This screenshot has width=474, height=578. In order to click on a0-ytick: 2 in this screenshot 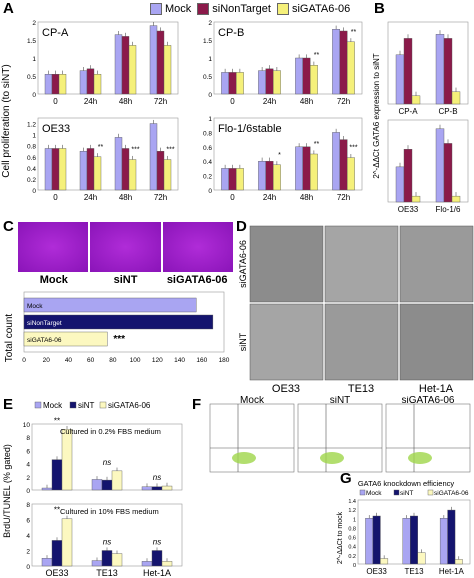, I will do `click(34, 23)`.